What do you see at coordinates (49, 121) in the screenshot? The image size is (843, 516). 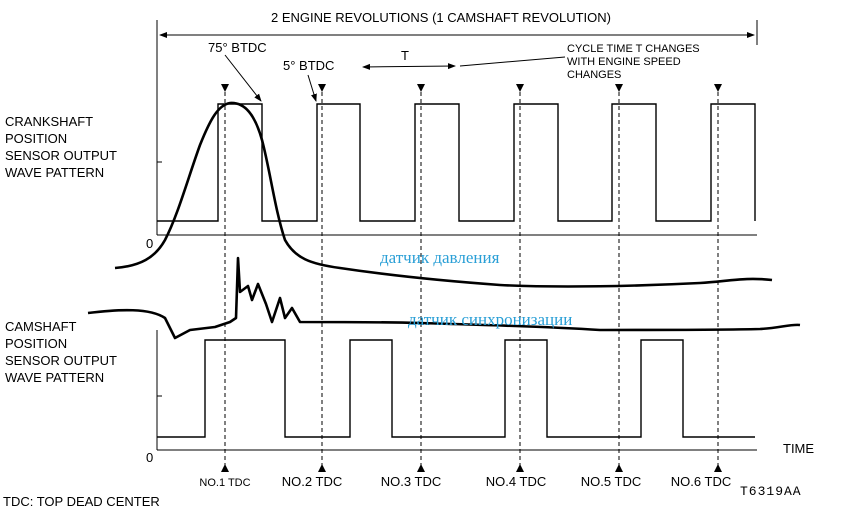 I see `label-line: CRANKSHAFT` at bounding box center [49, 121].